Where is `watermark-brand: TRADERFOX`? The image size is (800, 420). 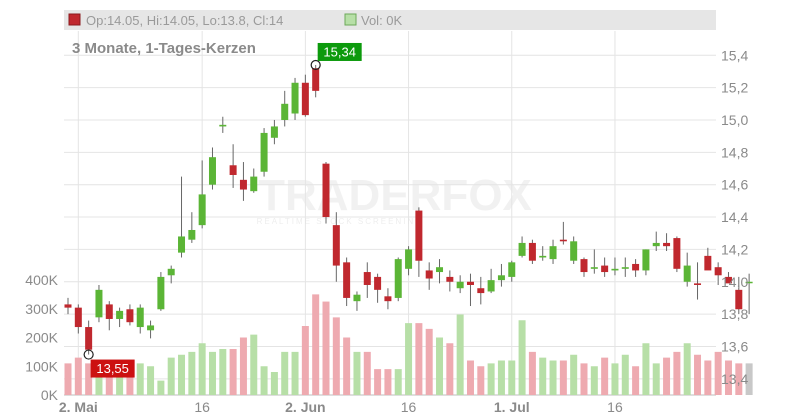 watermark-brand: TRADERFOX is located at coordinates (395, 195).